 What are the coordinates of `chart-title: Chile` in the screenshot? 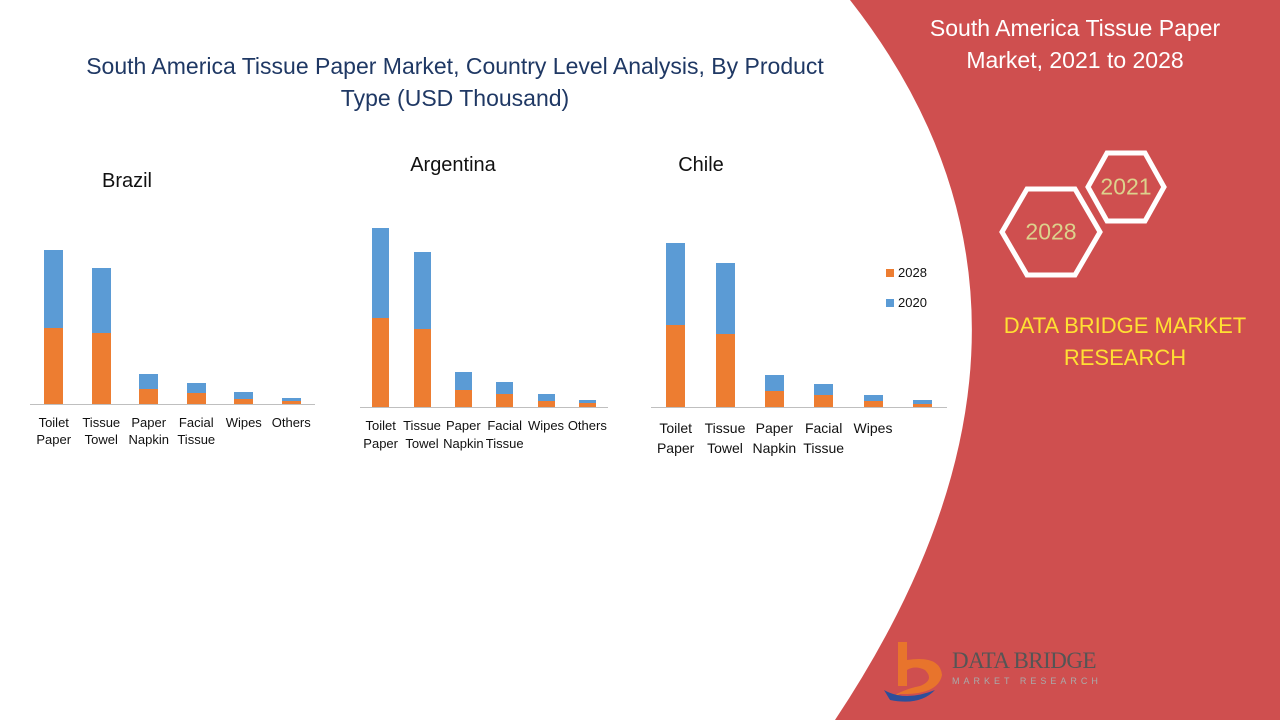 It's located at (701, 165).